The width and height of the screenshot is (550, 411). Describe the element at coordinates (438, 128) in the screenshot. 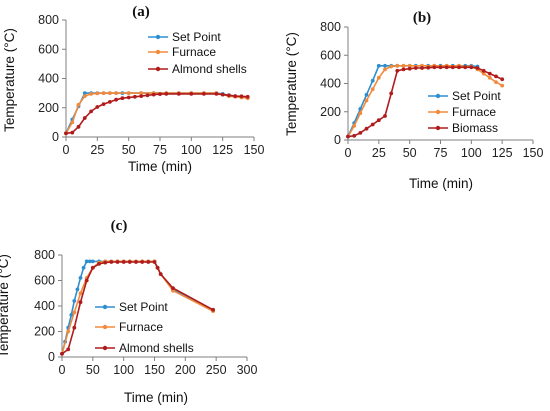

I see `legend-marker-sample` at that location.